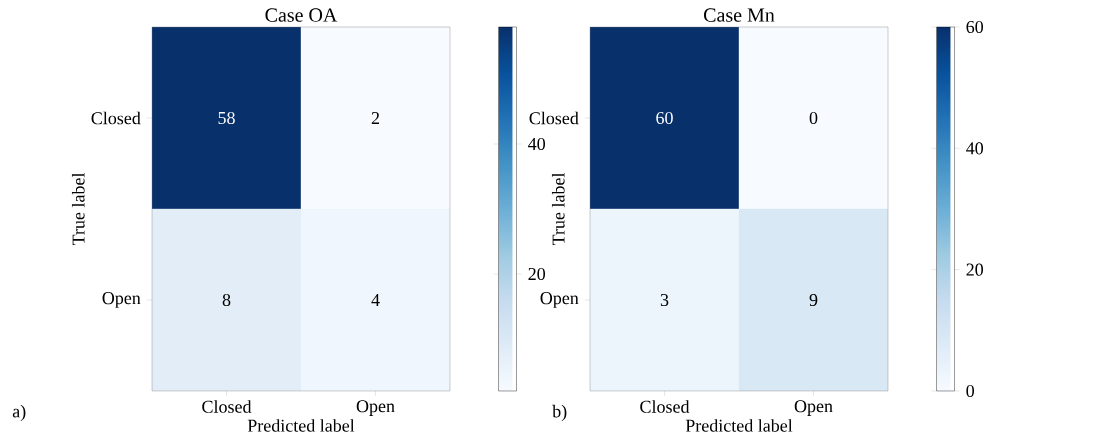 The image size is (1112, 441). I want to click on data-label: 9, so click(813, 300).